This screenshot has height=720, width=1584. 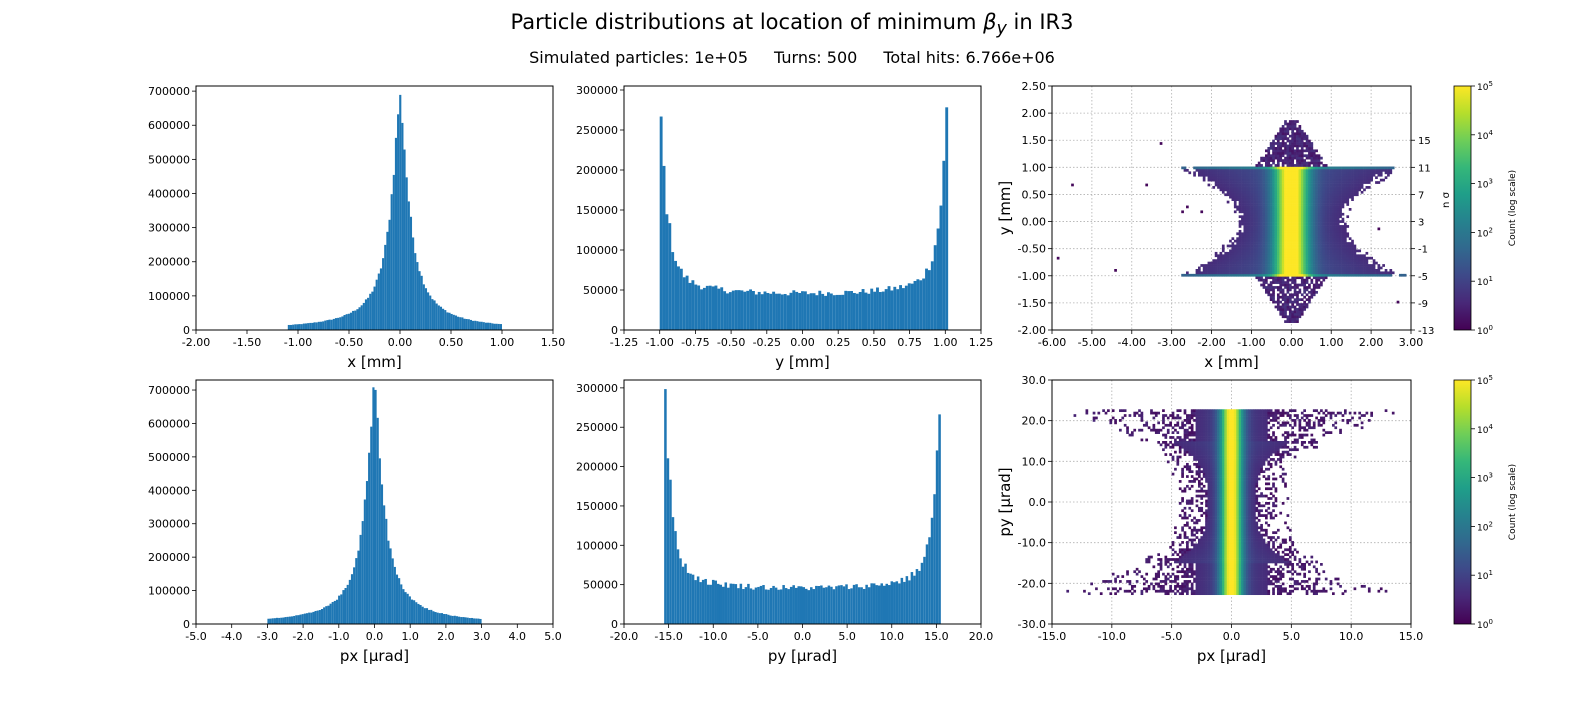 What do you see at coordinates (1032, 330) in the screenshot?
I see `y-tick-label: -2.00` at bounding box center [1032, 330].